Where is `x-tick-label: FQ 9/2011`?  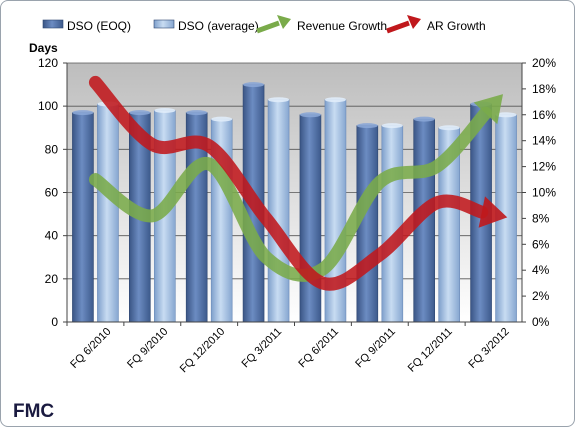 x-tick-label: FQ 9/2011 is located at coordinates (375, 348).